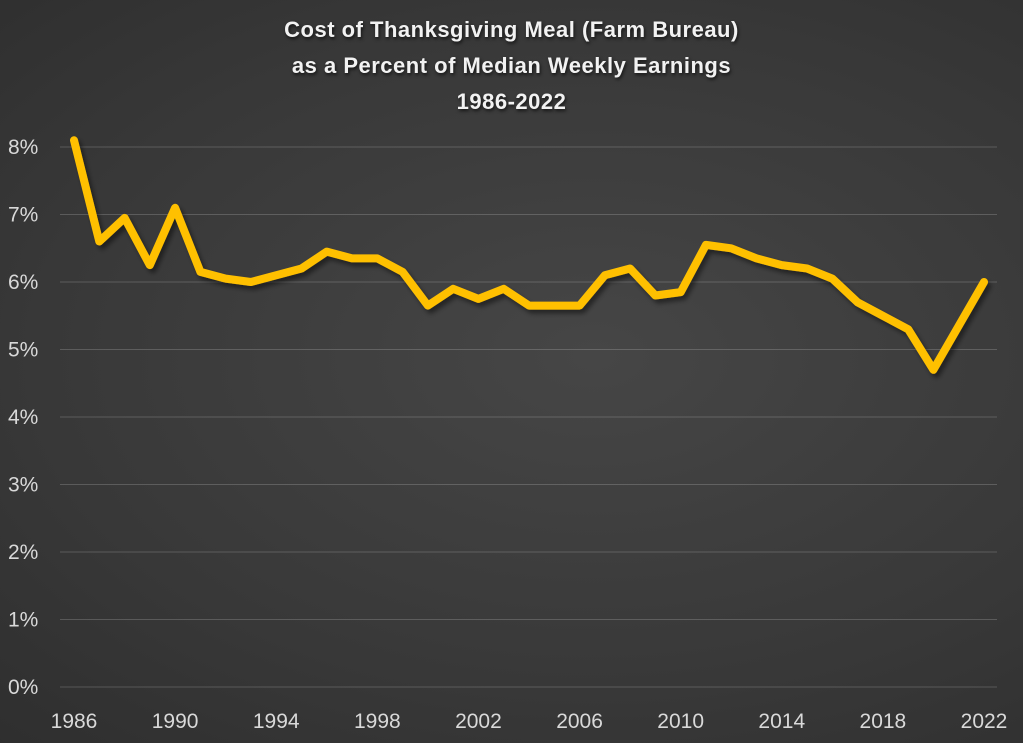 This screenshot has width=1023, height=743. What do you see at coordinates (680, 721) in the screenshot?
I see `x-axis-label: 2010` at bounding box center [680, 721].